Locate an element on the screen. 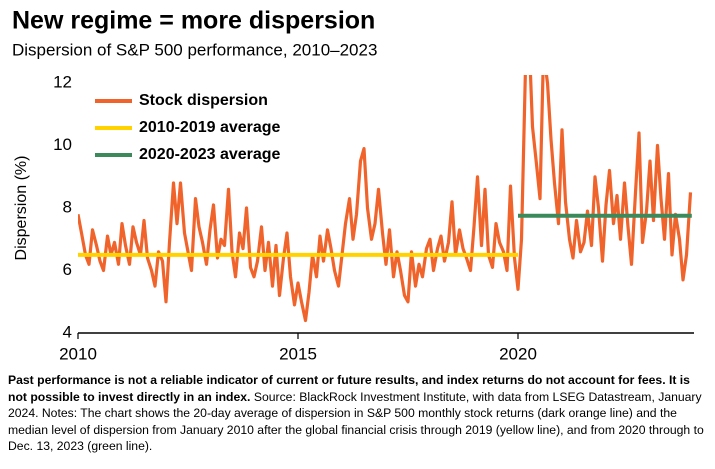 The image size is (715, 469). y-tick-label: 12 is located at coordinates (62, 81).